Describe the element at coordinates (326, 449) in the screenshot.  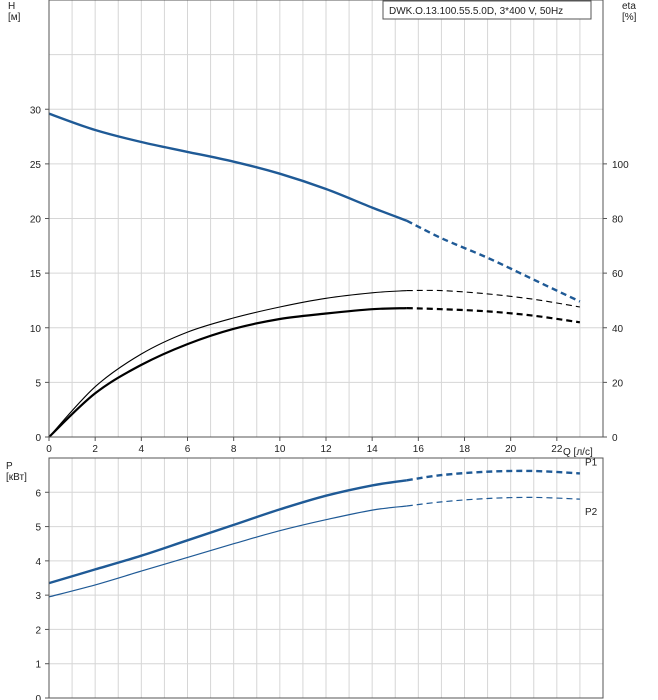
I see `x-tick-label: 12` at that location.